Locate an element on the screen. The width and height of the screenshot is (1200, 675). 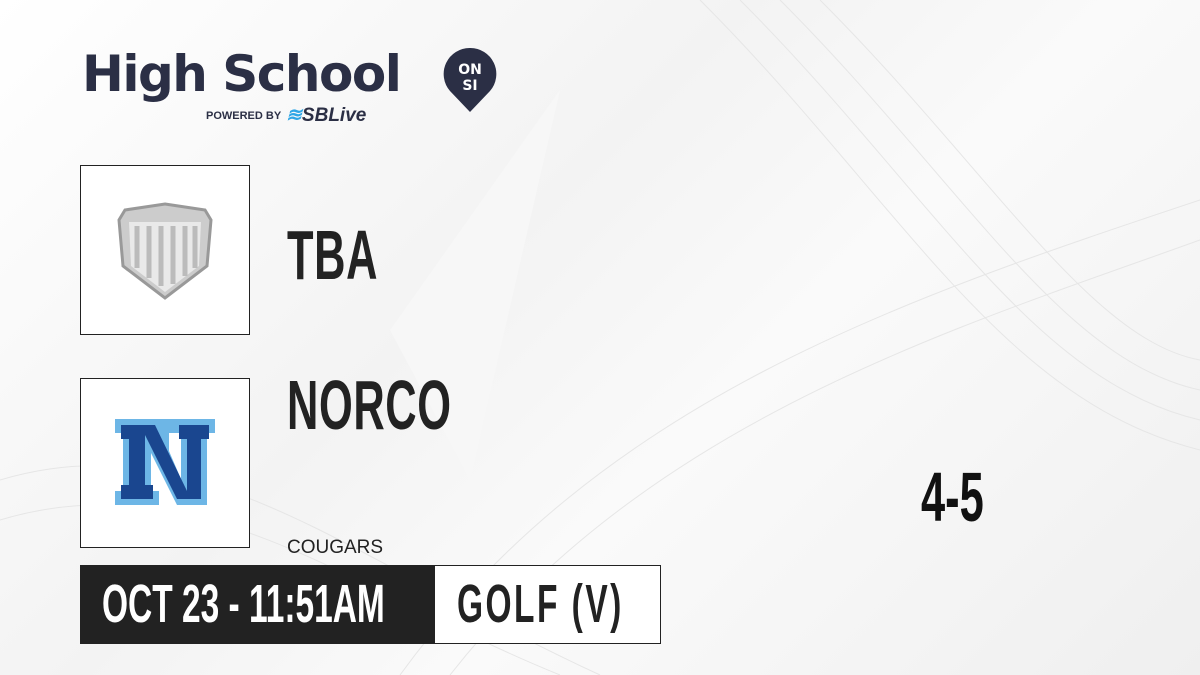
event-datetime-bar: OCT 23 - 11:51AM is located at coordinates (257, 604).